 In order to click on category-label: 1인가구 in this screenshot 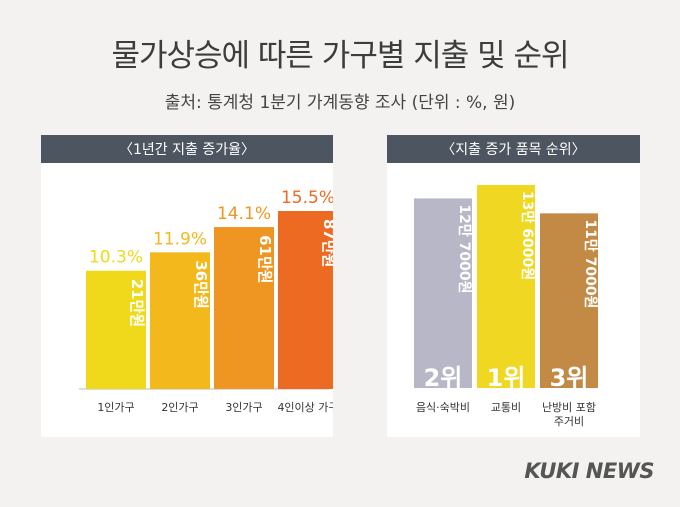, I will do `click(115, 407)`.